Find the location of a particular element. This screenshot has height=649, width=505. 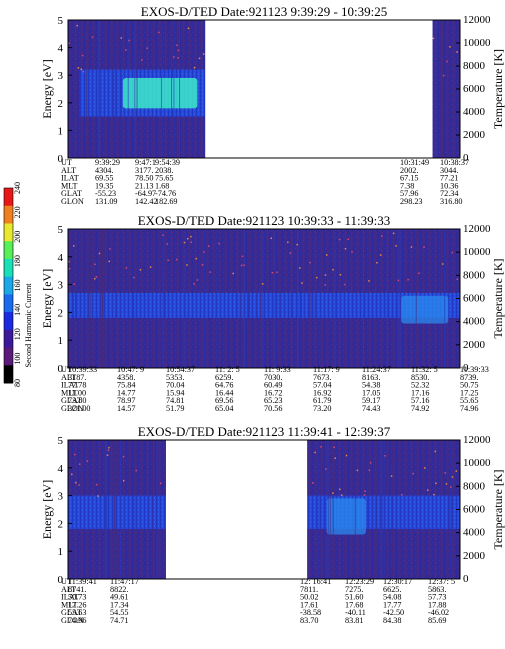

orbit-cell: 16.92 is located at coordinates (322, 392).